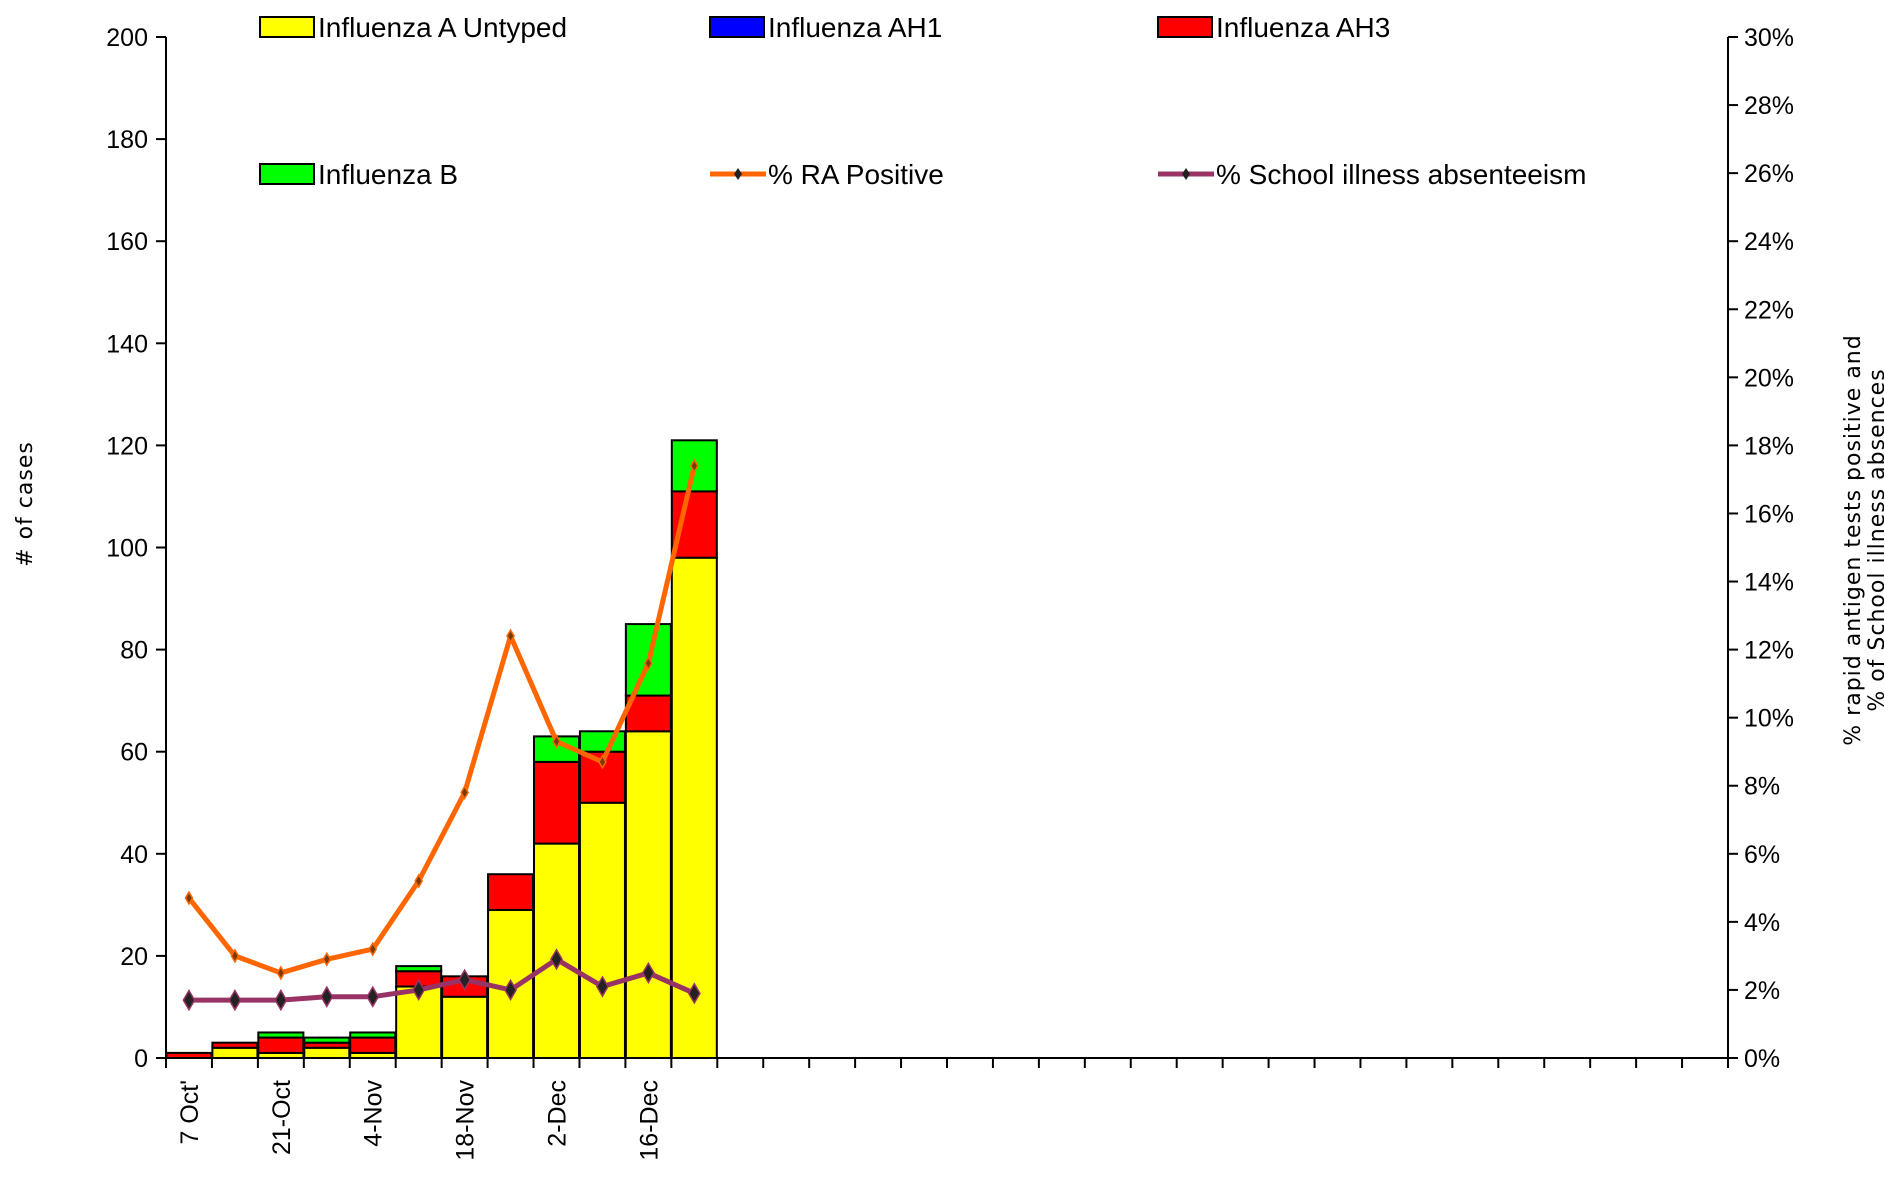  What do you see at coordinates (1769, 174) in the screenshot?
I see `y2-tick-label-13: 26%` at bounding box center [1769, 174].